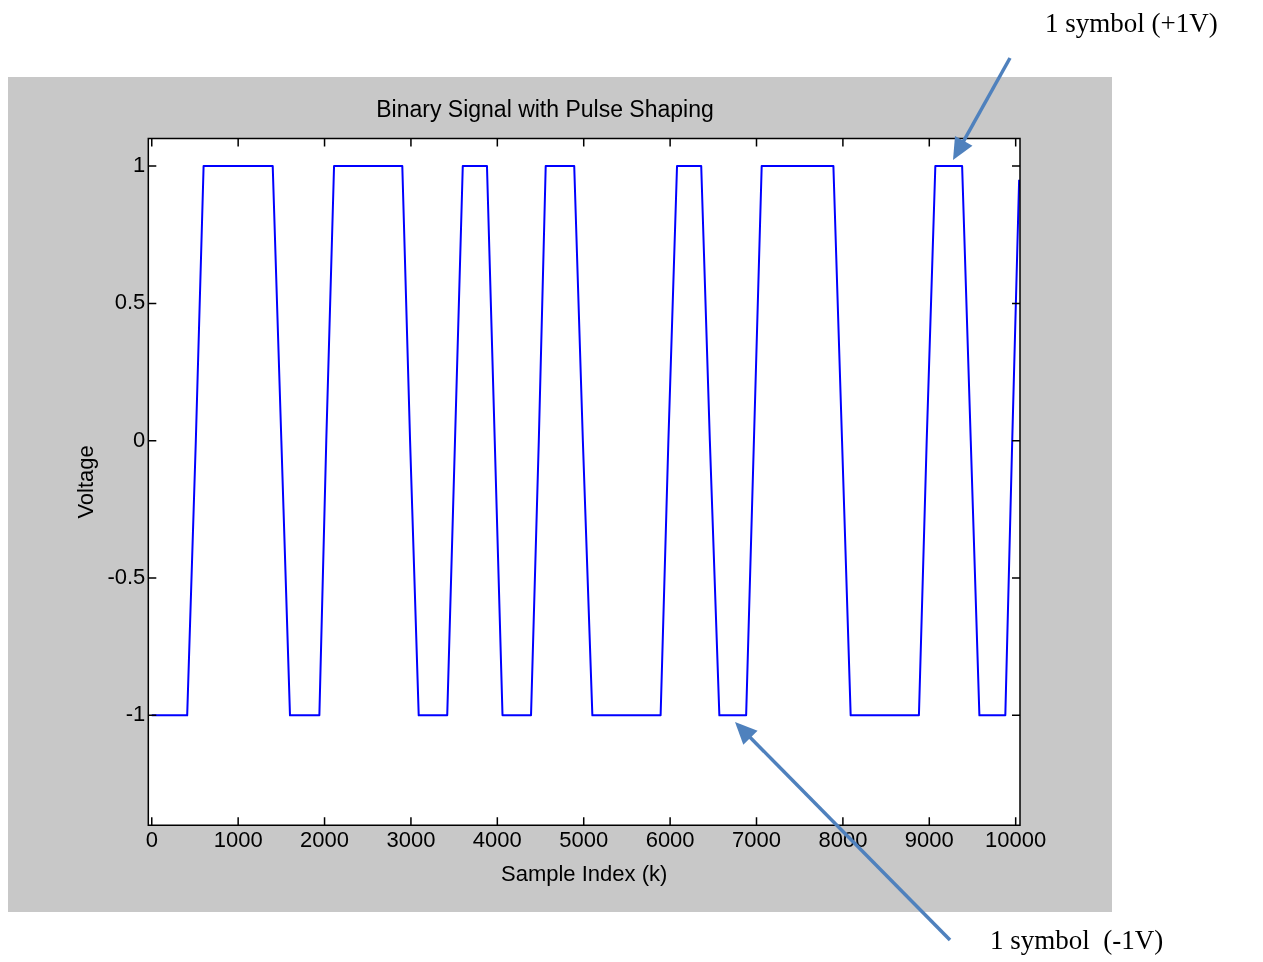  I want to click on y-tick-label: 0.5, so click(130, 302).